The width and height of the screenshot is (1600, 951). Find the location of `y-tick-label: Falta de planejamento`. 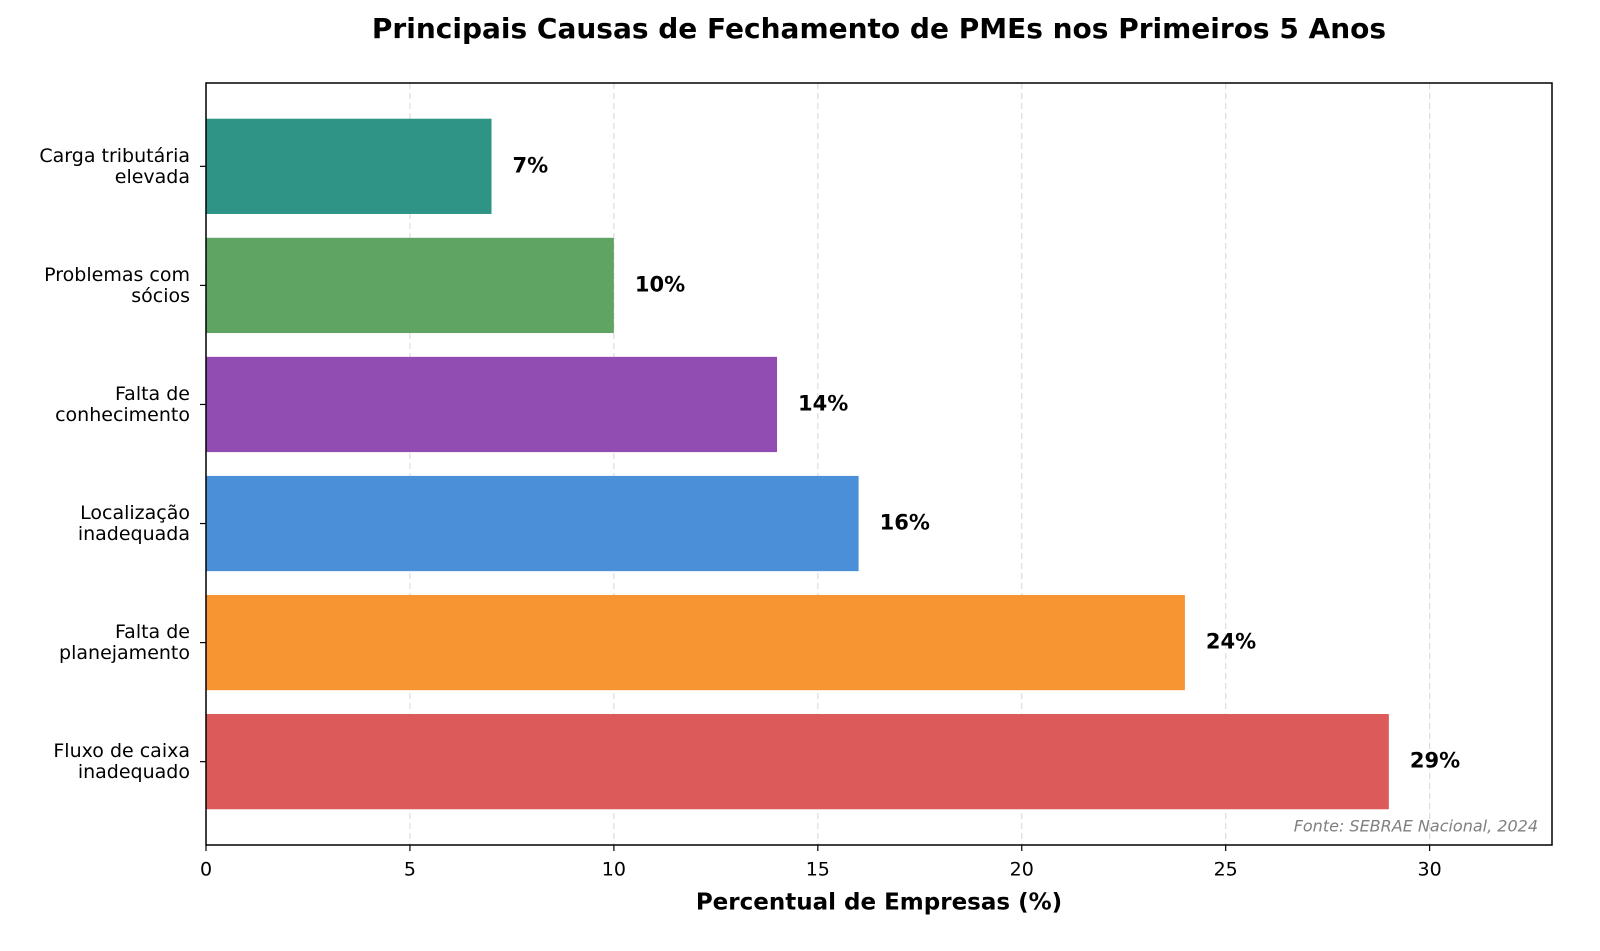

y-tick-label: Falta de planejamento is located at coordinates (124, 642).